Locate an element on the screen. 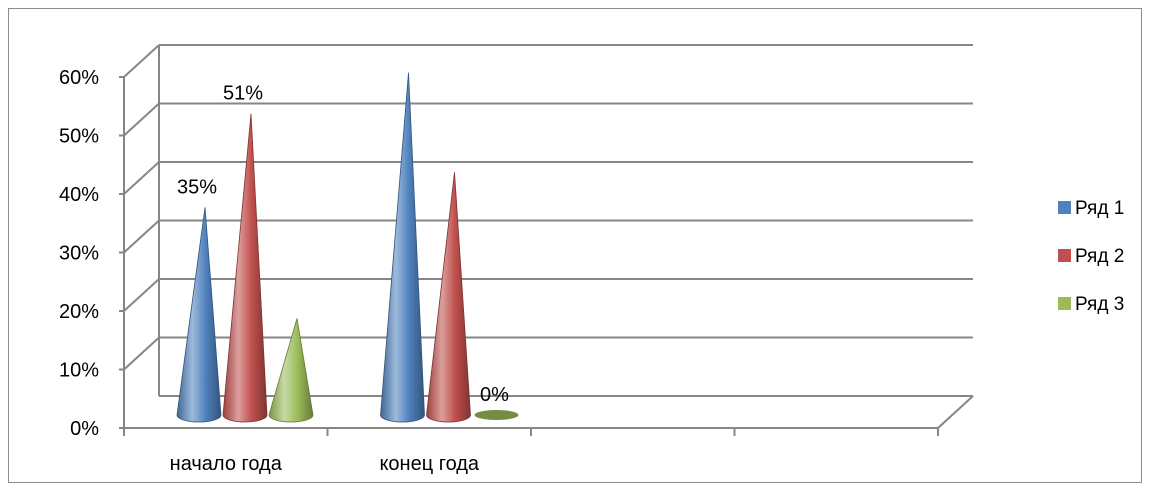 The width and height of the screenshot is (1150, 491). legend: Ряд 1 Ряд 2 Ряд 3 is located at coordinates (1091, 256).